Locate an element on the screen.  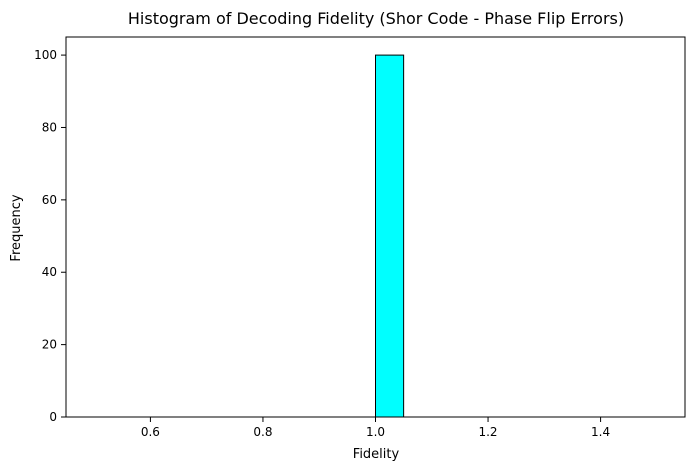
x-tick-label: 0.8 is located at coordinates (262, 432).